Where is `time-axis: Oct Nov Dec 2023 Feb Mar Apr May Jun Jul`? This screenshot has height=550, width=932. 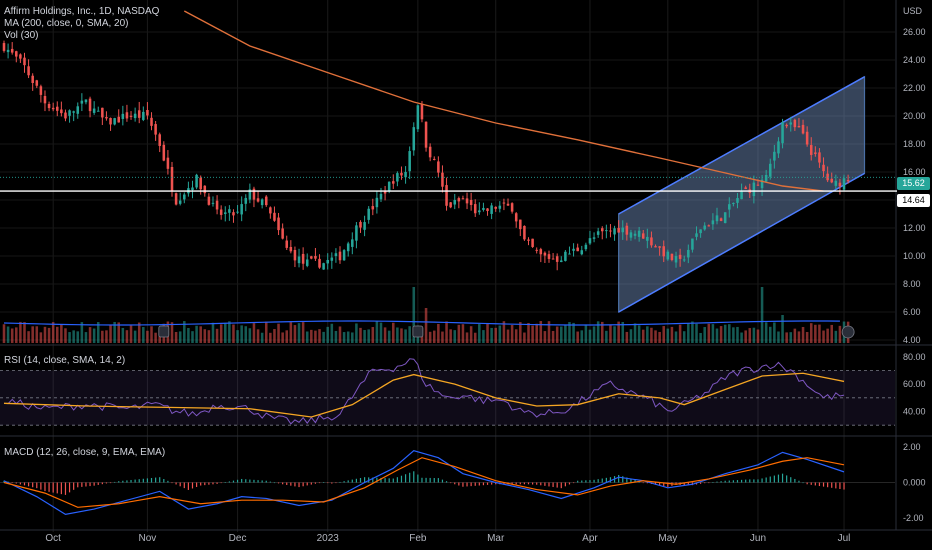
time-axis: Oct Nov Dec 2023 Feb Mar Apr May Jun Jul is located at coordinates (447, 538).